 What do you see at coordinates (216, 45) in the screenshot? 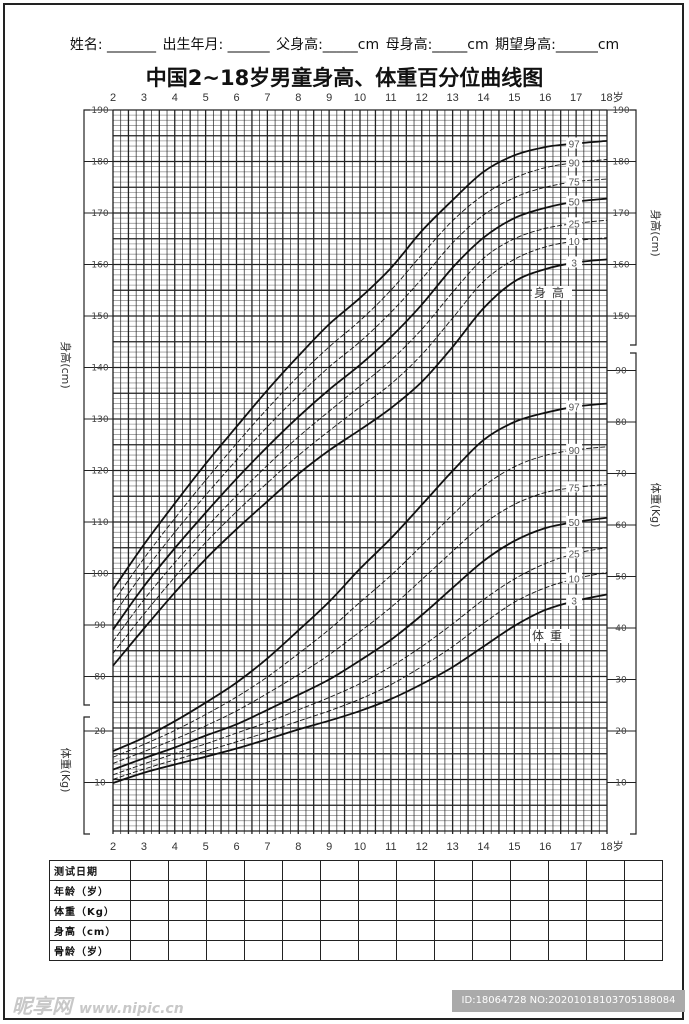
I see `birth-date-field: 出生年月: ______` at bounding box center [216, 45].